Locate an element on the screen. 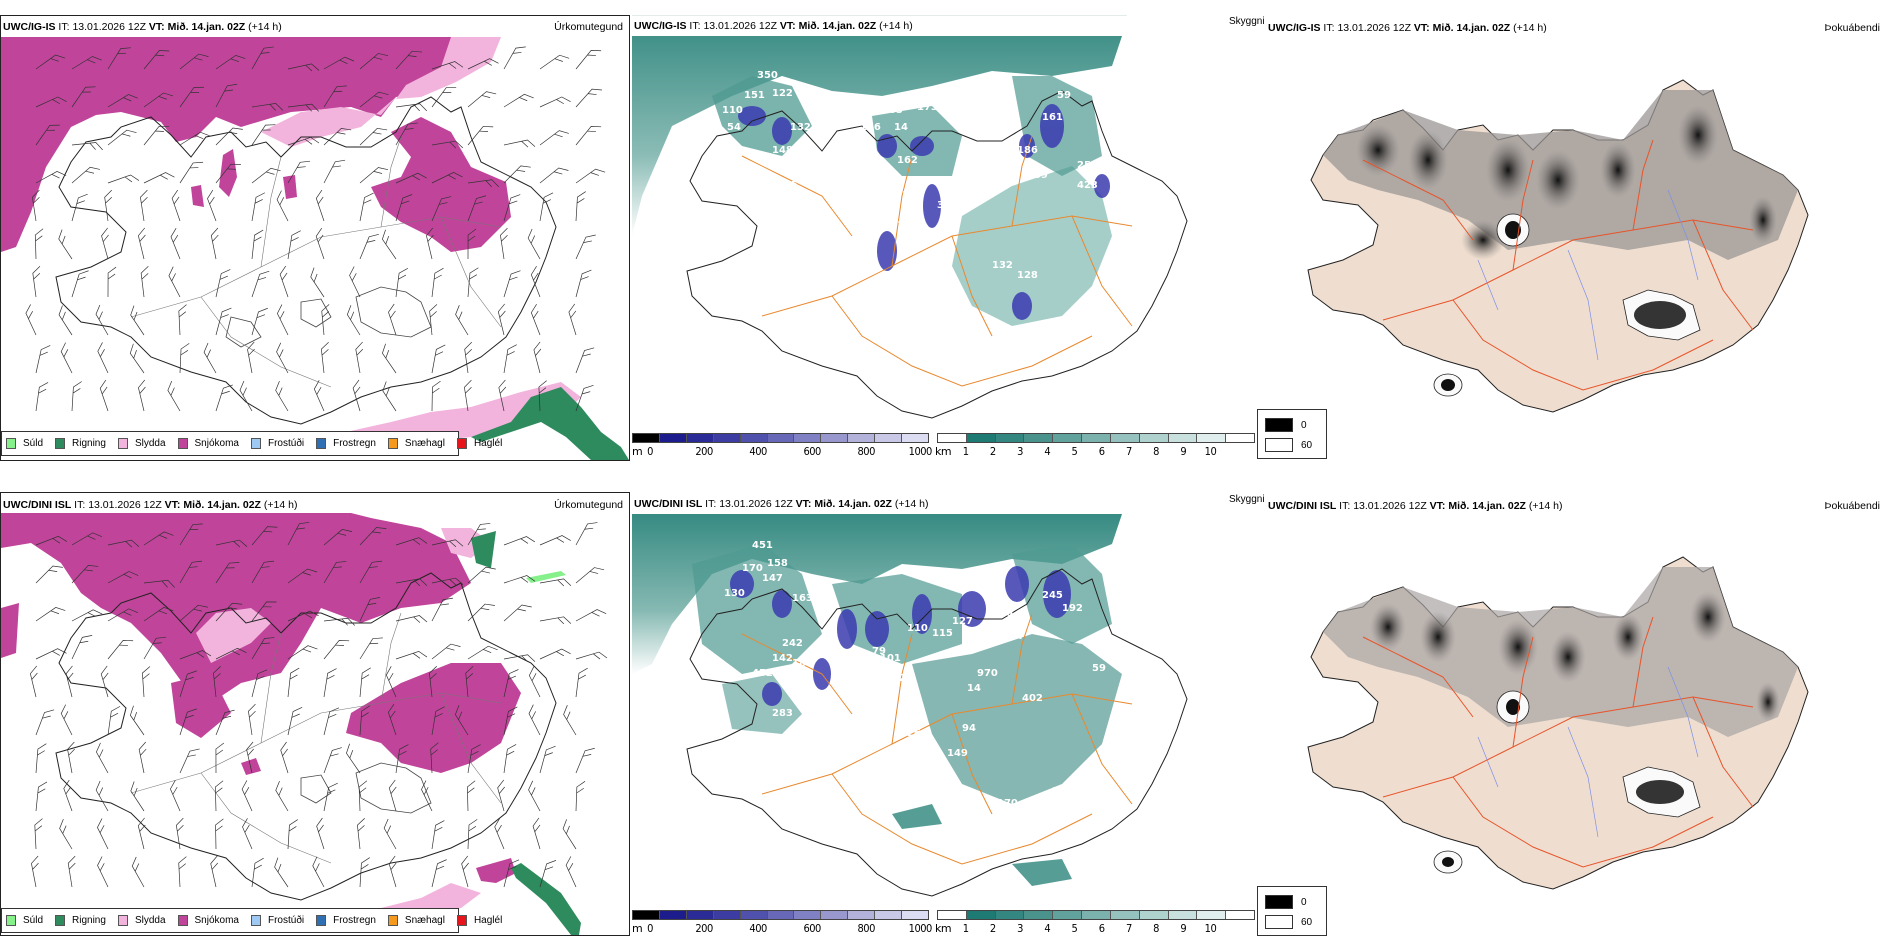 The height and width of the screenshot is (950, 1900). it-label: IT: is located at coordinates (80, 505).